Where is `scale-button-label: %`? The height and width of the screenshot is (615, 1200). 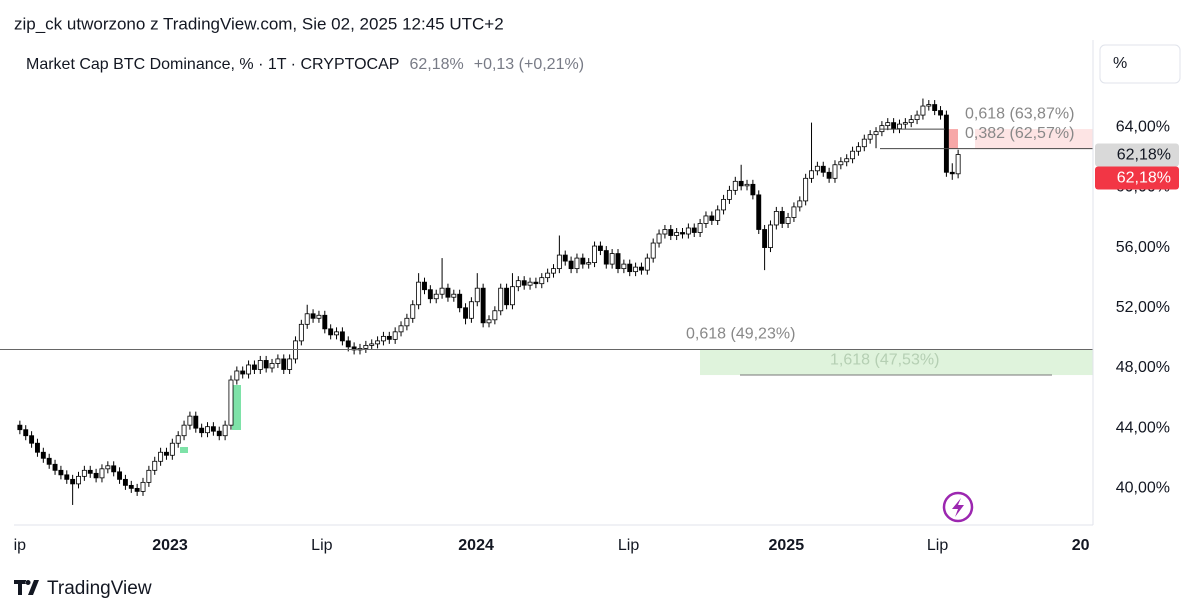
scale-button-label: % is located at coordinates (1120, 63).